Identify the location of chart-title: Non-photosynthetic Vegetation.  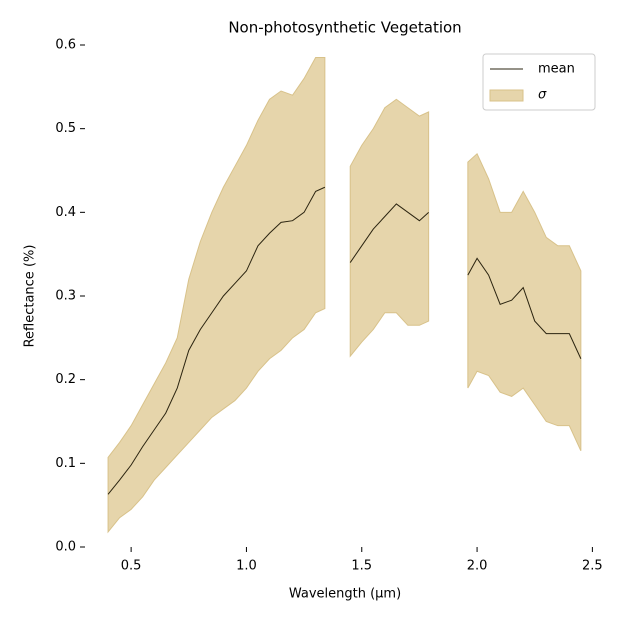
(344, 28).